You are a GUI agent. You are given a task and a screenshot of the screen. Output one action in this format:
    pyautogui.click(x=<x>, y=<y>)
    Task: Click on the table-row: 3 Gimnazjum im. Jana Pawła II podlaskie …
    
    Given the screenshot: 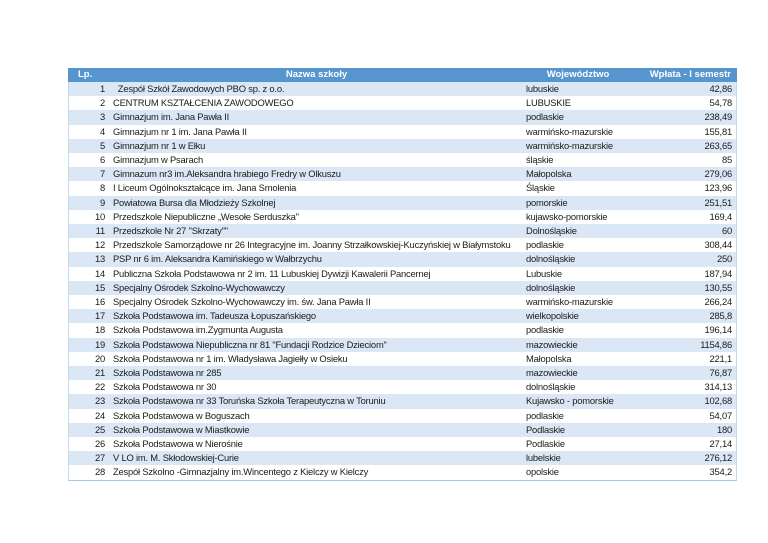 What is the action you would take?
    pyautogui.click(x=402, y=117)
    